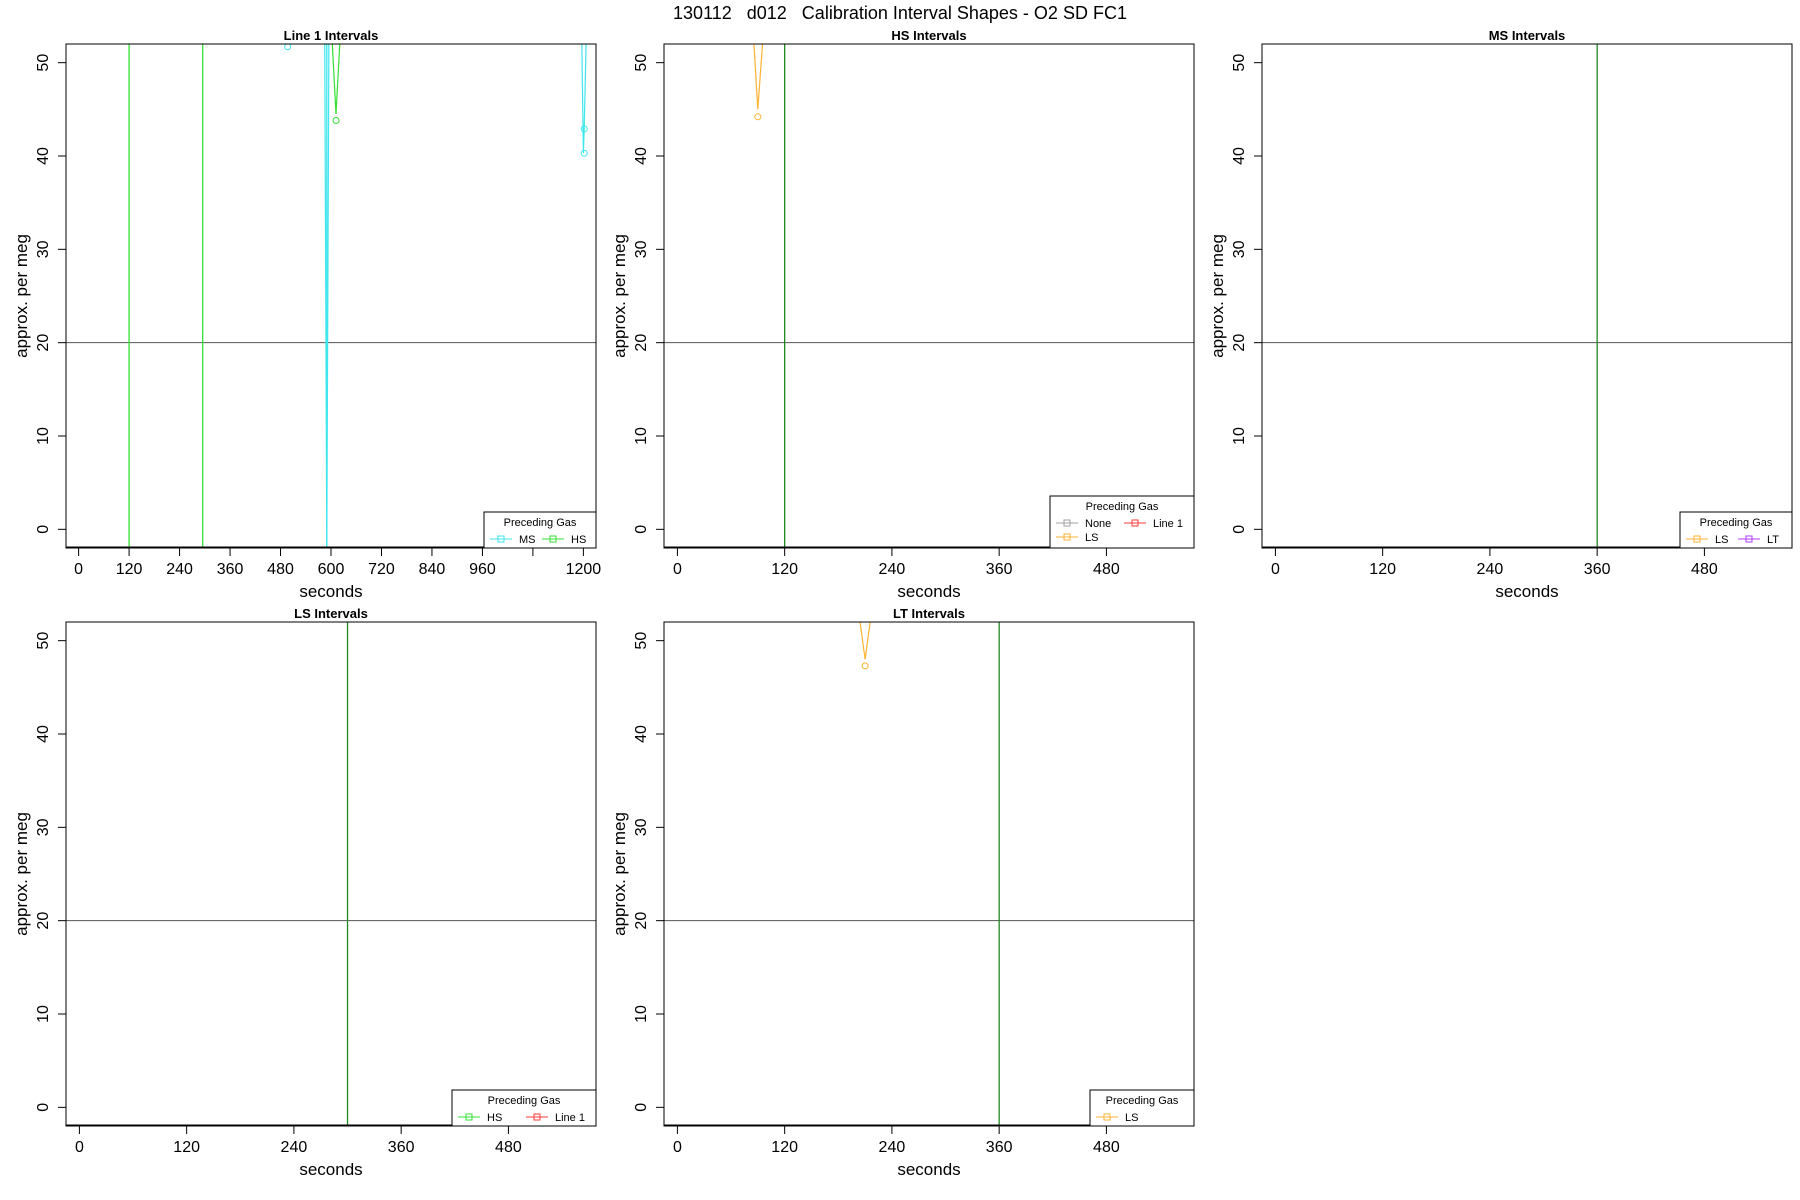  I want to click on chart-title: HS Intervals, so click(928, 35).